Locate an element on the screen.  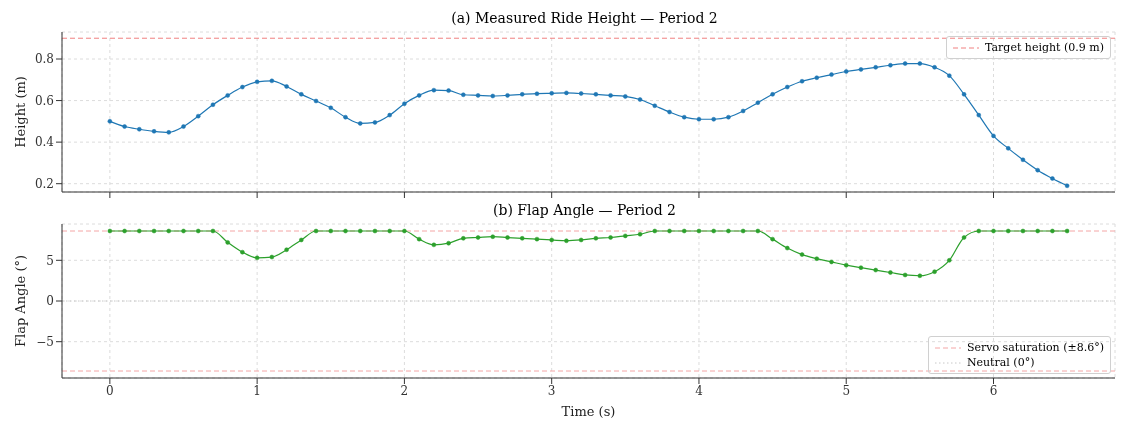
x-tick-label: 4 is located at coordinates (699, 390).